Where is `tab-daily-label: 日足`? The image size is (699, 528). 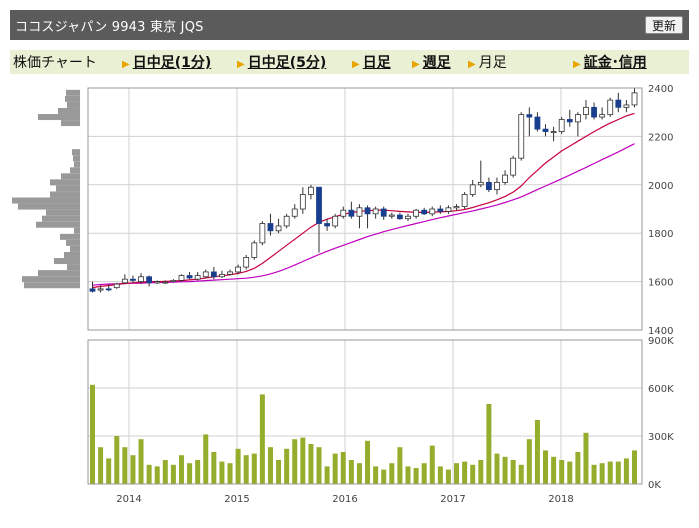 tab-daily-label: 日足 is located at coordinates (376, 63).